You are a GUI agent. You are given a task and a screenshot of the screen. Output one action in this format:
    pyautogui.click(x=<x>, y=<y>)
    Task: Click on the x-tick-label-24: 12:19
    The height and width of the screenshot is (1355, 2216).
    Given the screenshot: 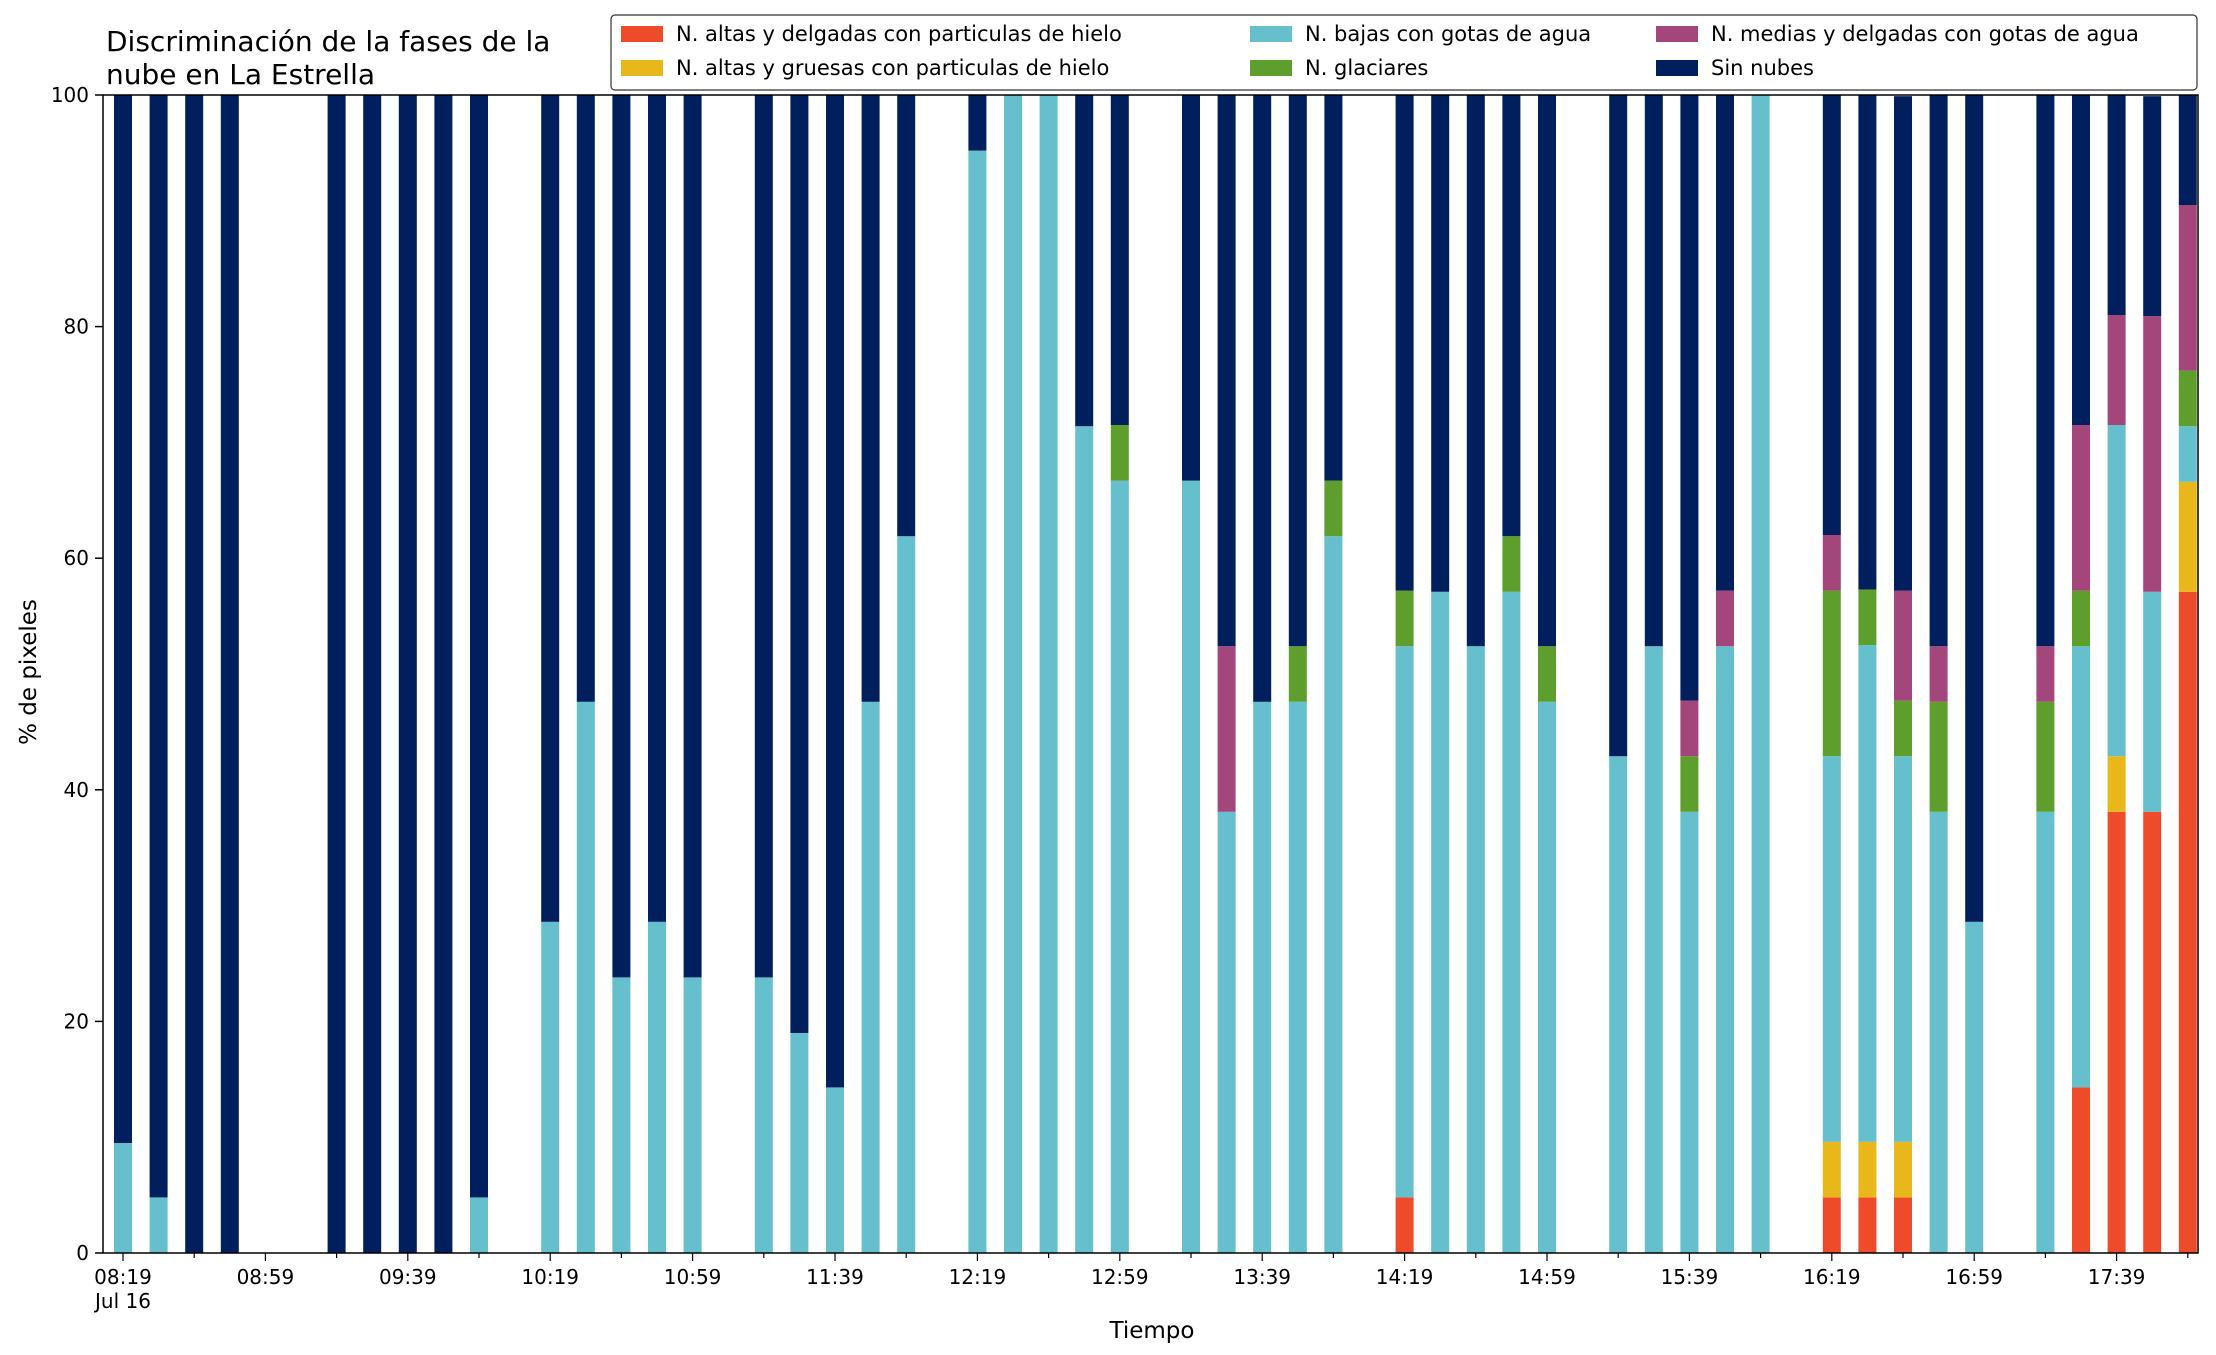 What is the action you would take?
    pyautogui.click(x=978, y=1277)
    